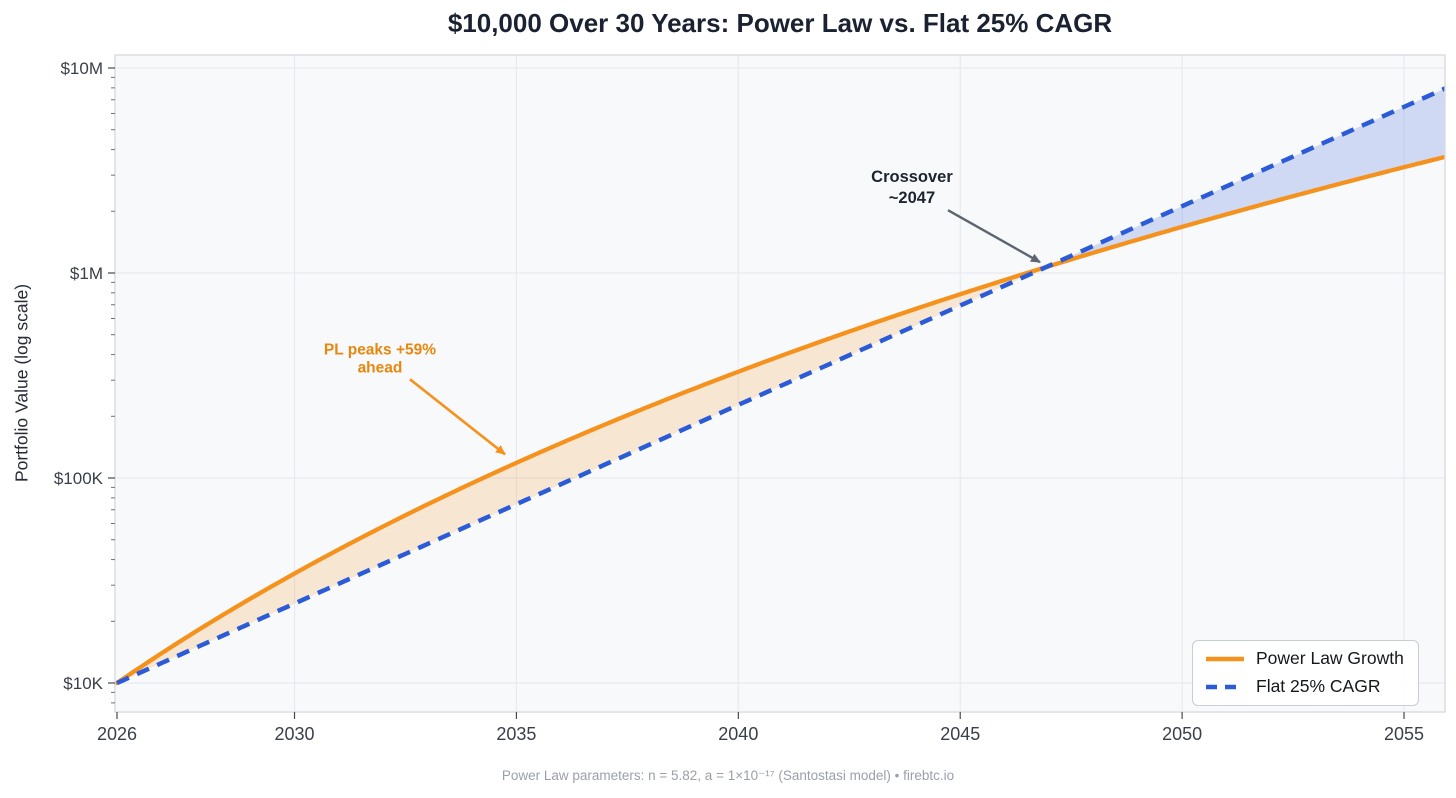 This screenshot has width=1456, height=798. Describe the element at coordinates (1318, 686) in the screenshot. I see `legend-label-cagr: Flat 25% CAGR` at that location.